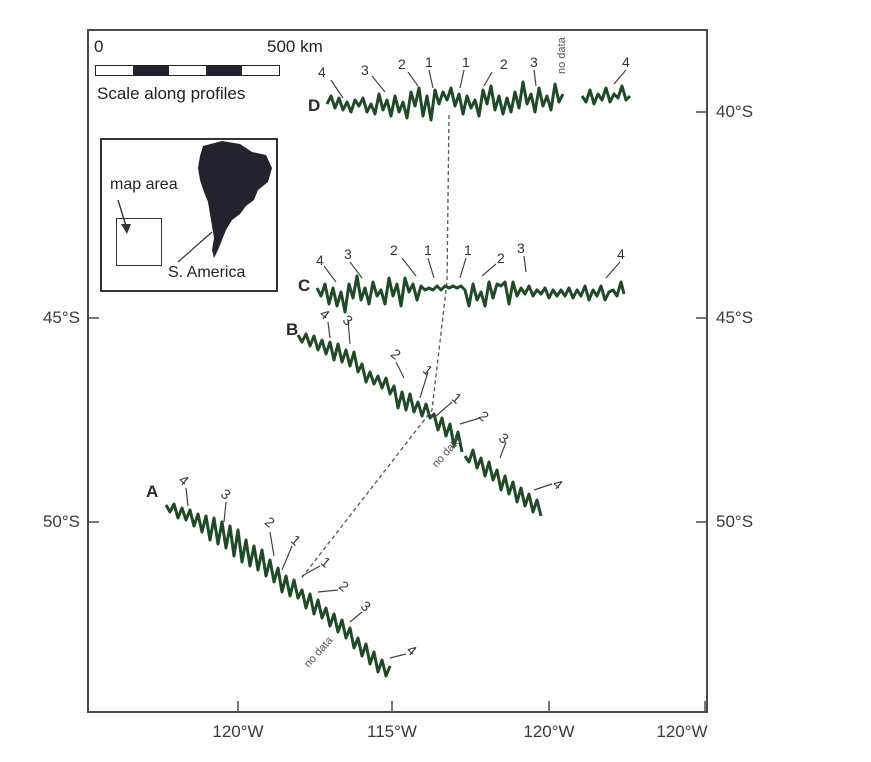  What do you see at coordinates (735, 111) in the screenshot?
I see `lat-label-40s-right: 40°S` at bounding box center [735, 111].